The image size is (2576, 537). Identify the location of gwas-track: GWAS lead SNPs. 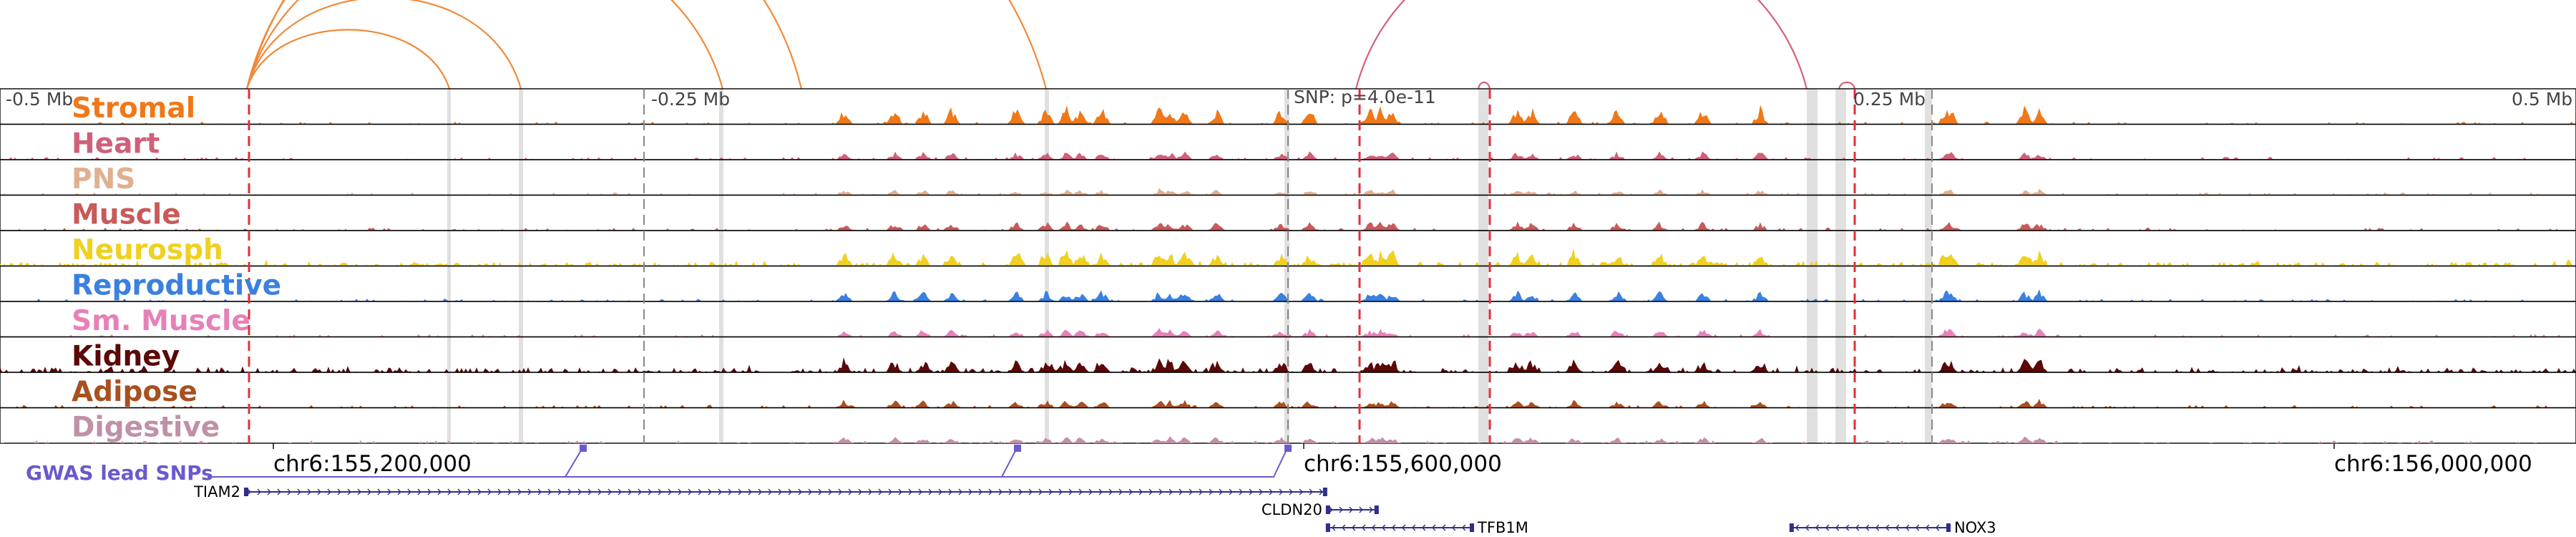
(659, 465).